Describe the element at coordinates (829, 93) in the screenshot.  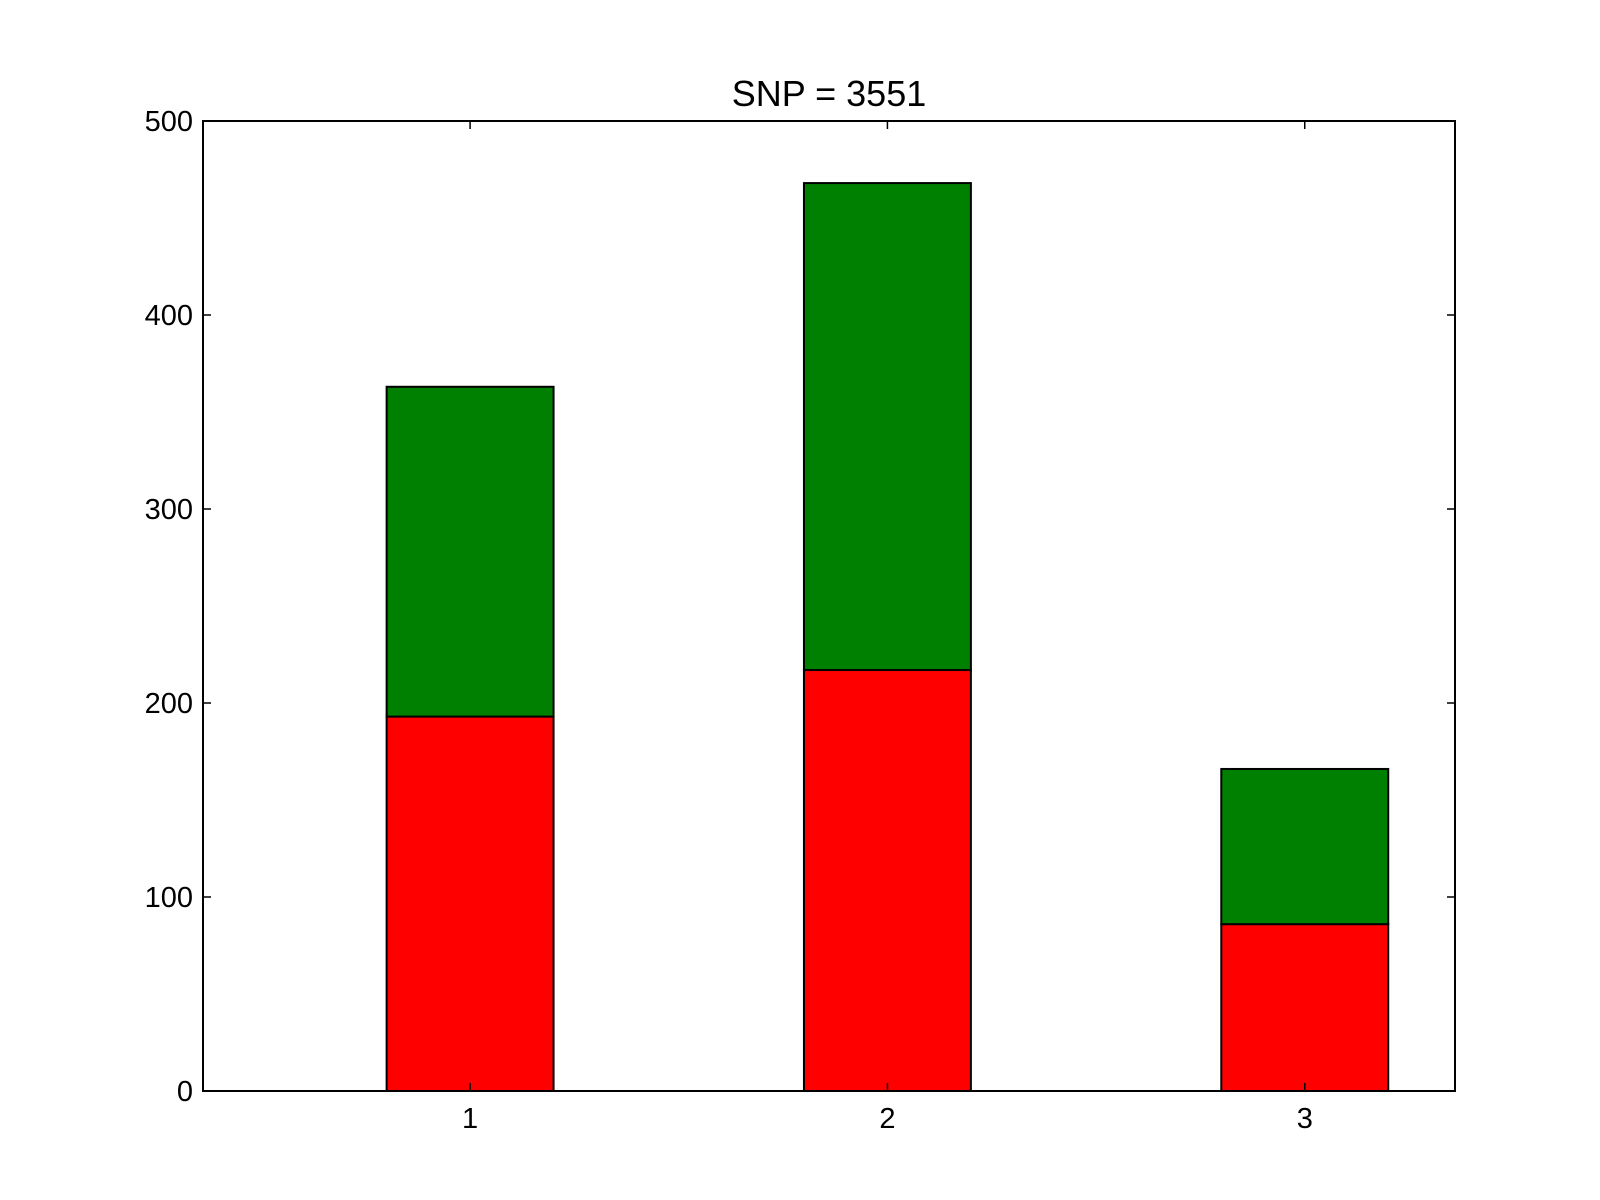
I see `chart-title: SNP = 3551` at that location.